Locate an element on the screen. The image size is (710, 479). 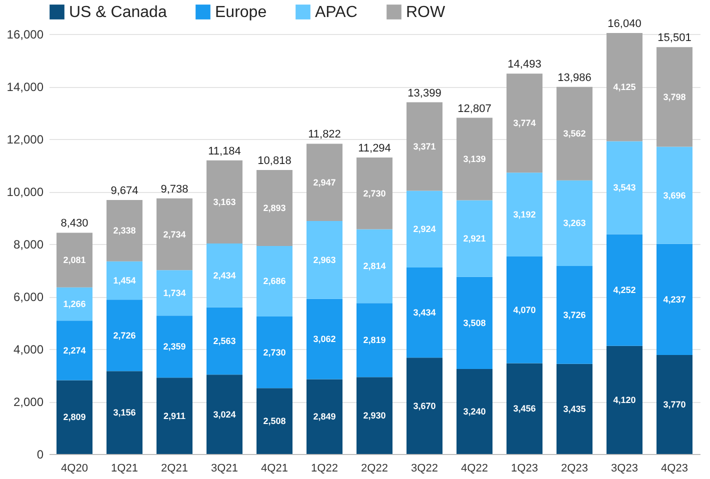
data-label: 2,563 is located at coordinates (224, 341).